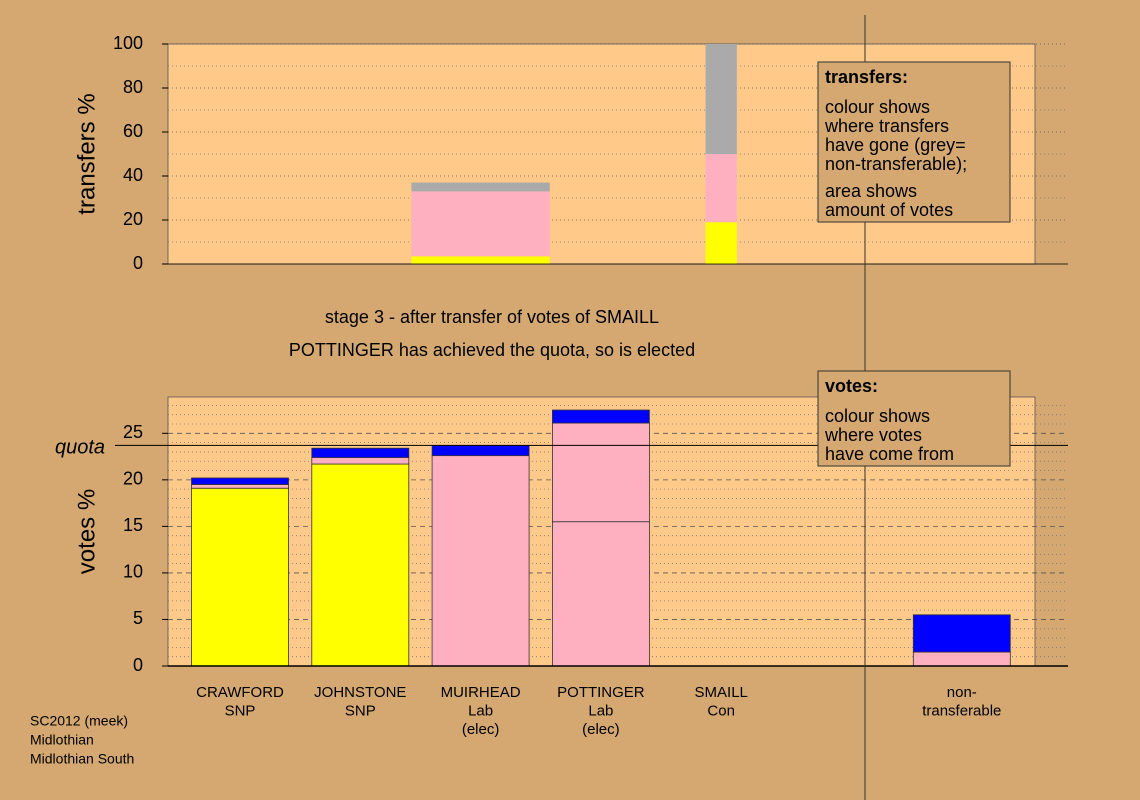 This screenshot has height=800, width=1140. I want to click on quota-label: quota, so click(80, 448).